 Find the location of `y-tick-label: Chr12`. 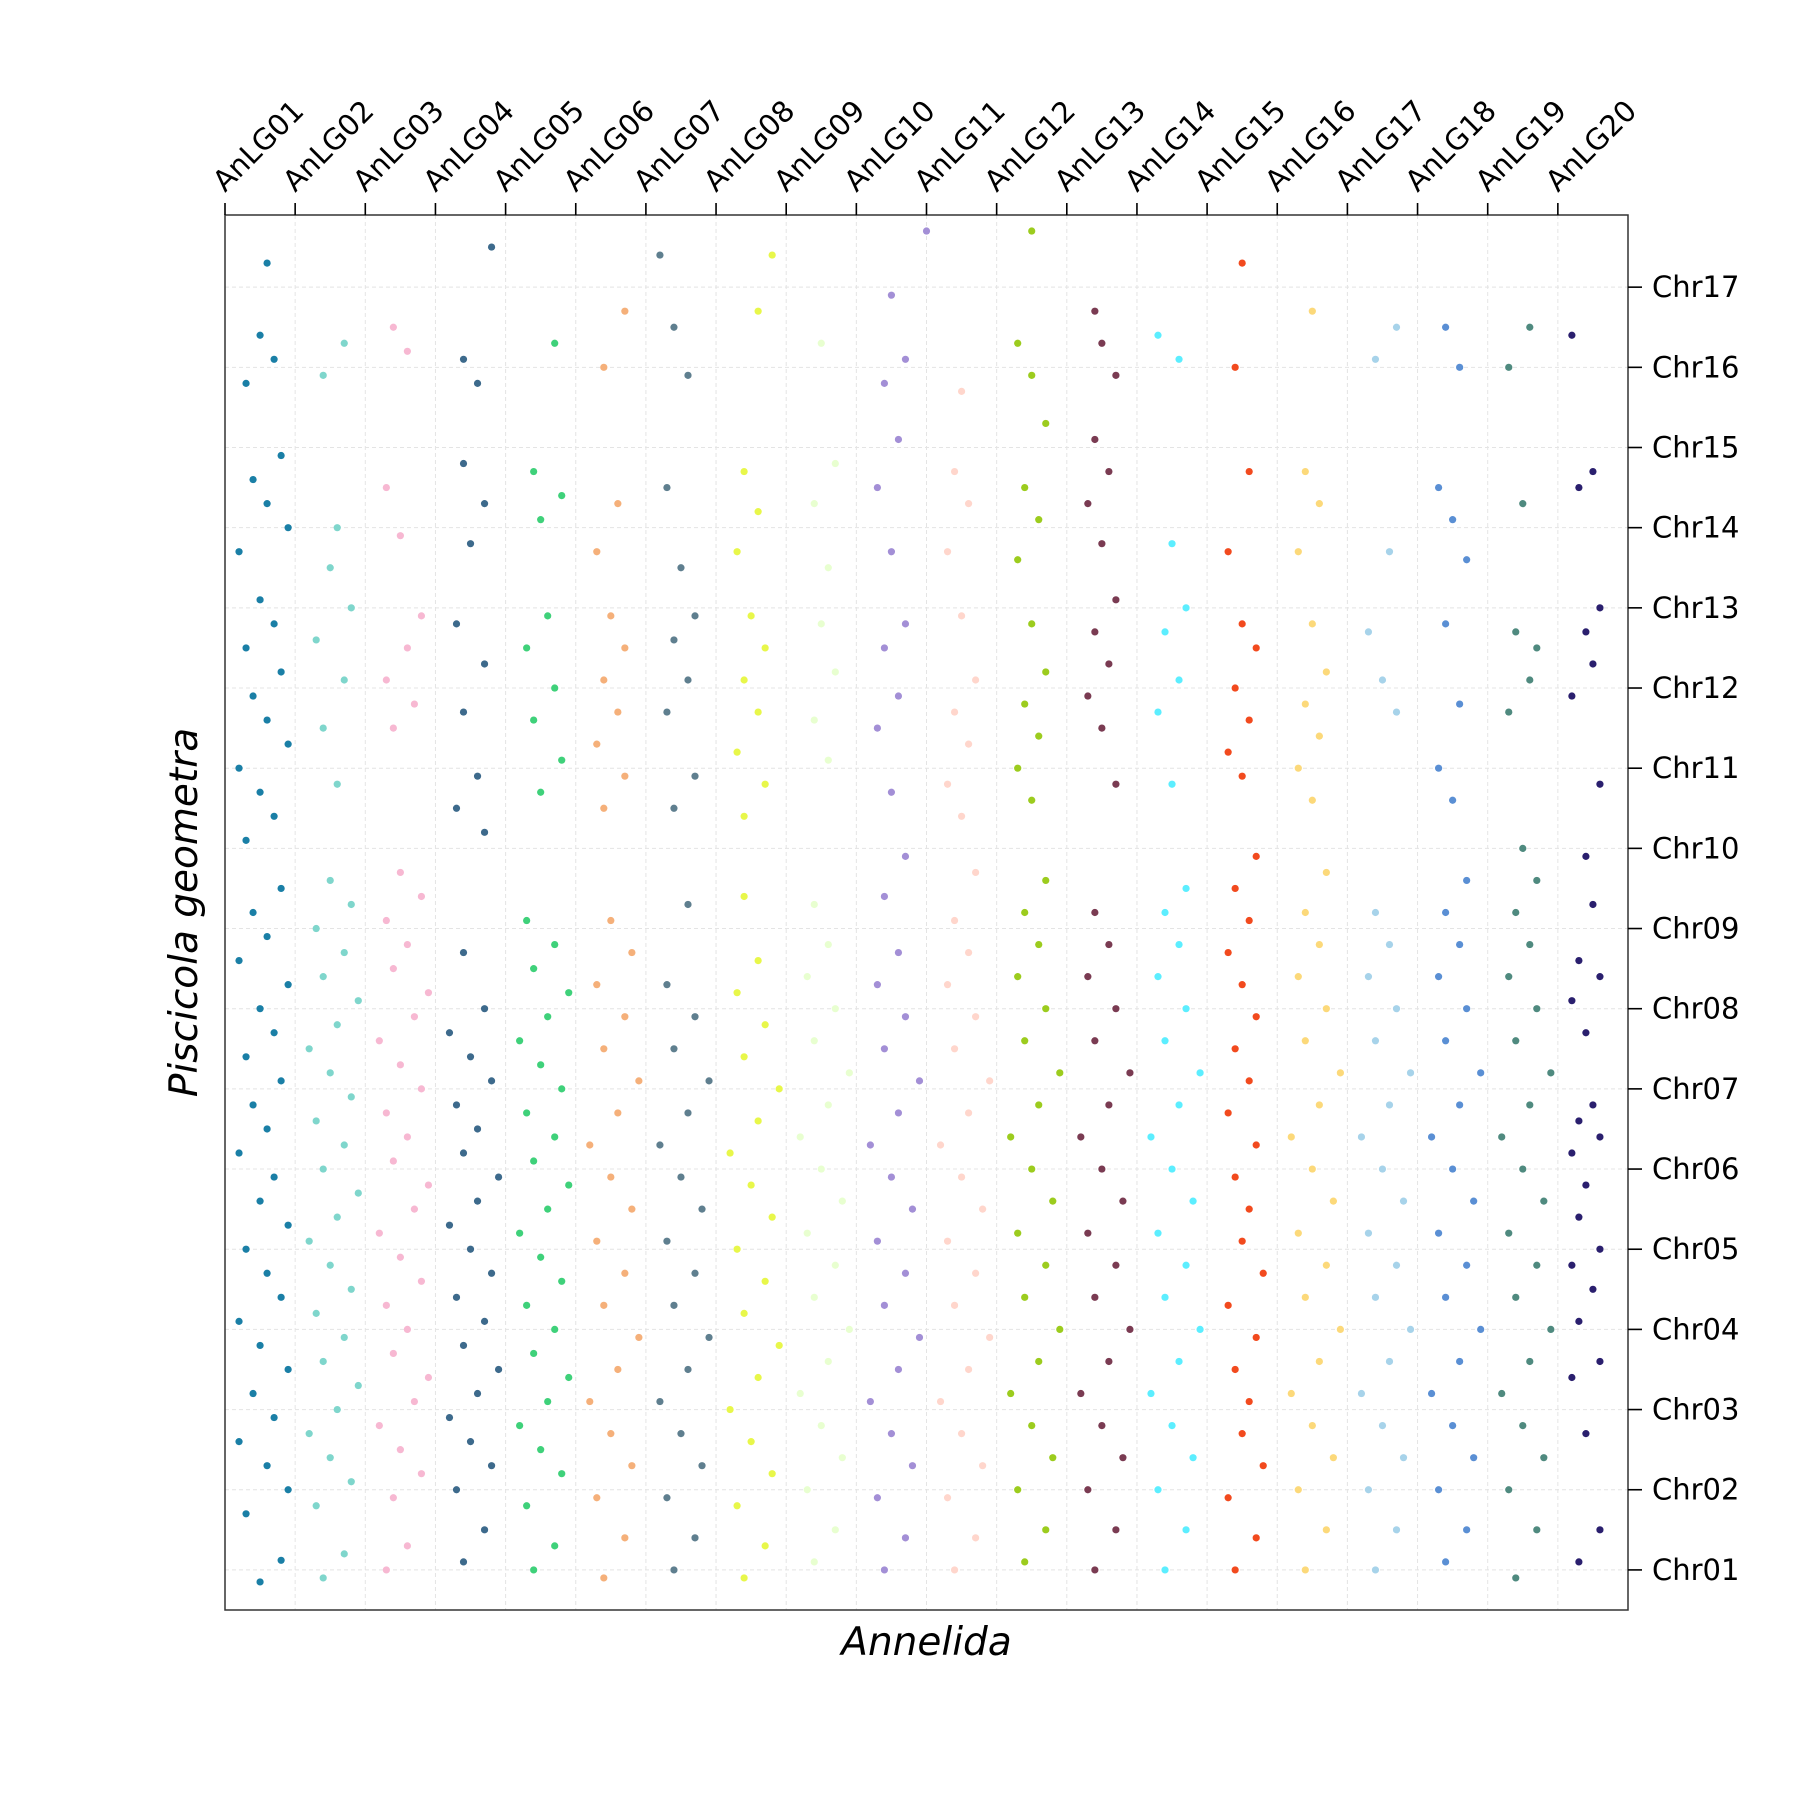

y-tick-label: Chr12 is located at coordinates (1695, 688).